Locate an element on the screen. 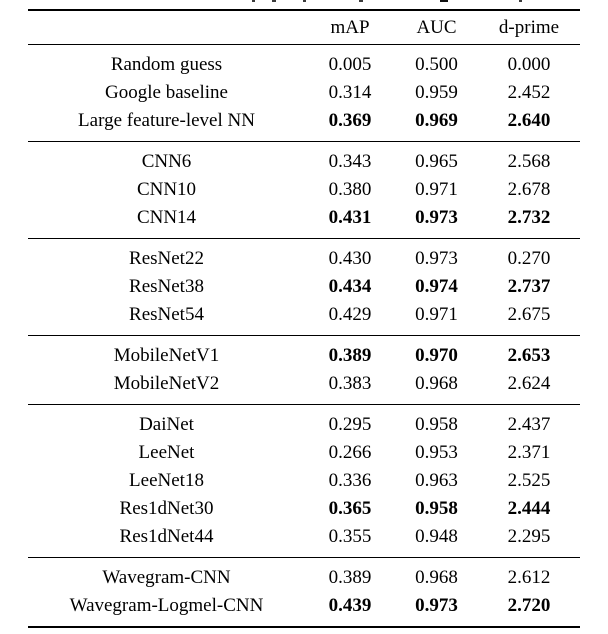  cell-auc: 0.969 is located at coordinates (436, 120).